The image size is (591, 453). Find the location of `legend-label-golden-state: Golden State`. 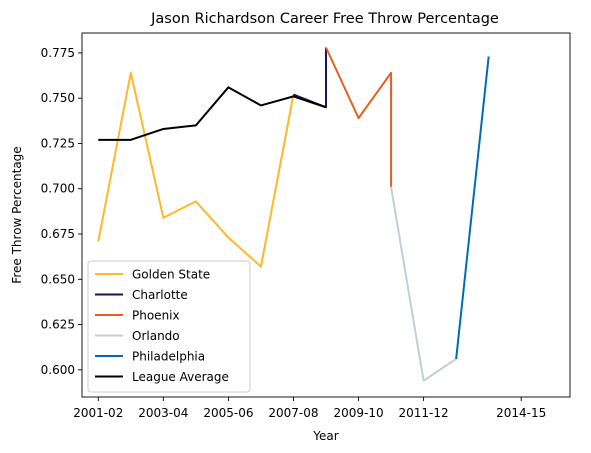

legend-label-golden-state: Golden State is located at coordinates (171, 275).